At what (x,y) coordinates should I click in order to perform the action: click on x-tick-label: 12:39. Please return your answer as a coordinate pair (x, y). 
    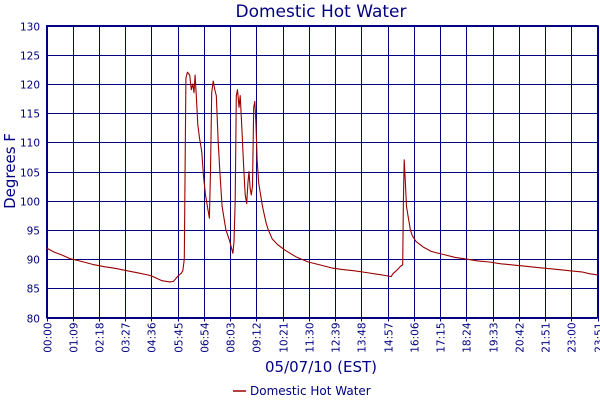
    Looking at the image, I should click on (337, 338).